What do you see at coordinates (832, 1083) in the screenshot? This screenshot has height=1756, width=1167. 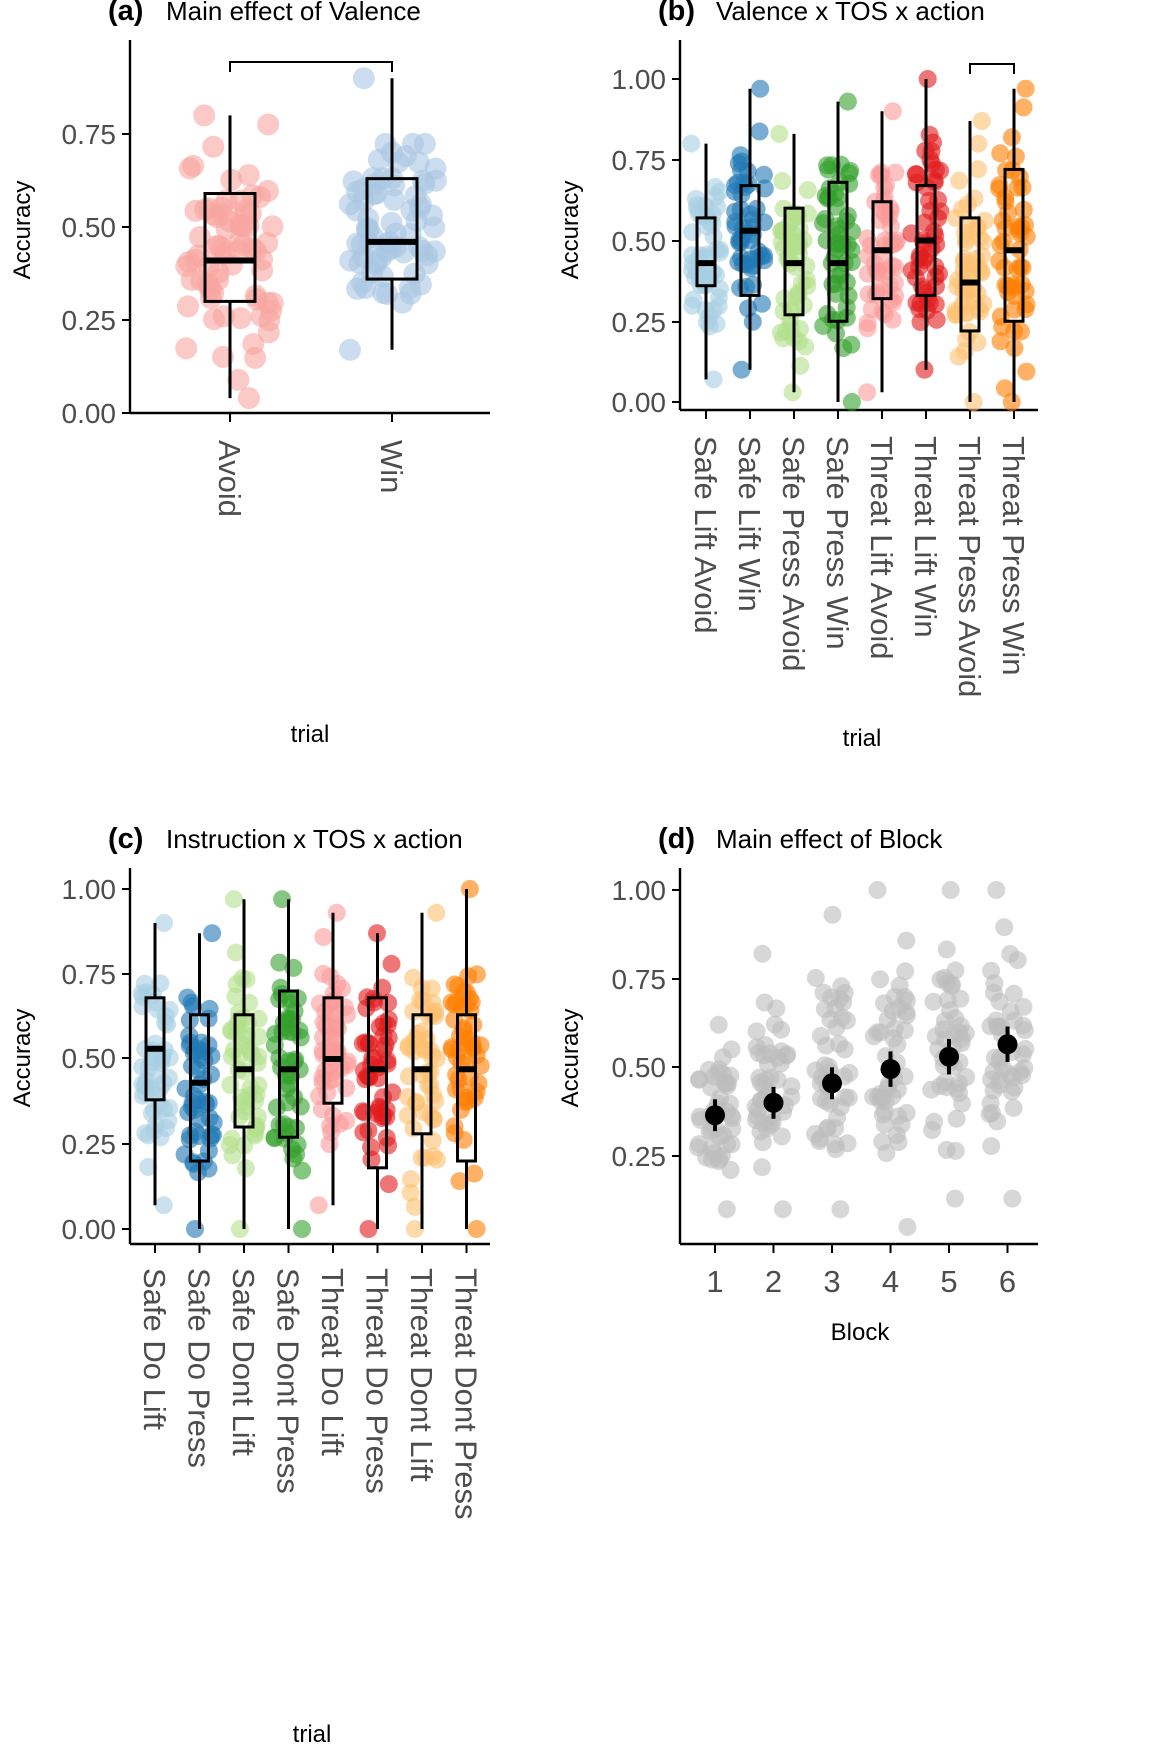 I see `mean-point` at bounding box center [832, 1083].